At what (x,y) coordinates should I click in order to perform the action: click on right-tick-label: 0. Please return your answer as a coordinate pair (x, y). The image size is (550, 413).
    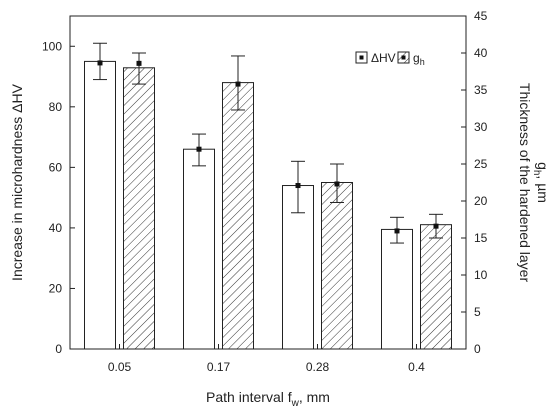
    Looking at the image, I should click on (477, 349).